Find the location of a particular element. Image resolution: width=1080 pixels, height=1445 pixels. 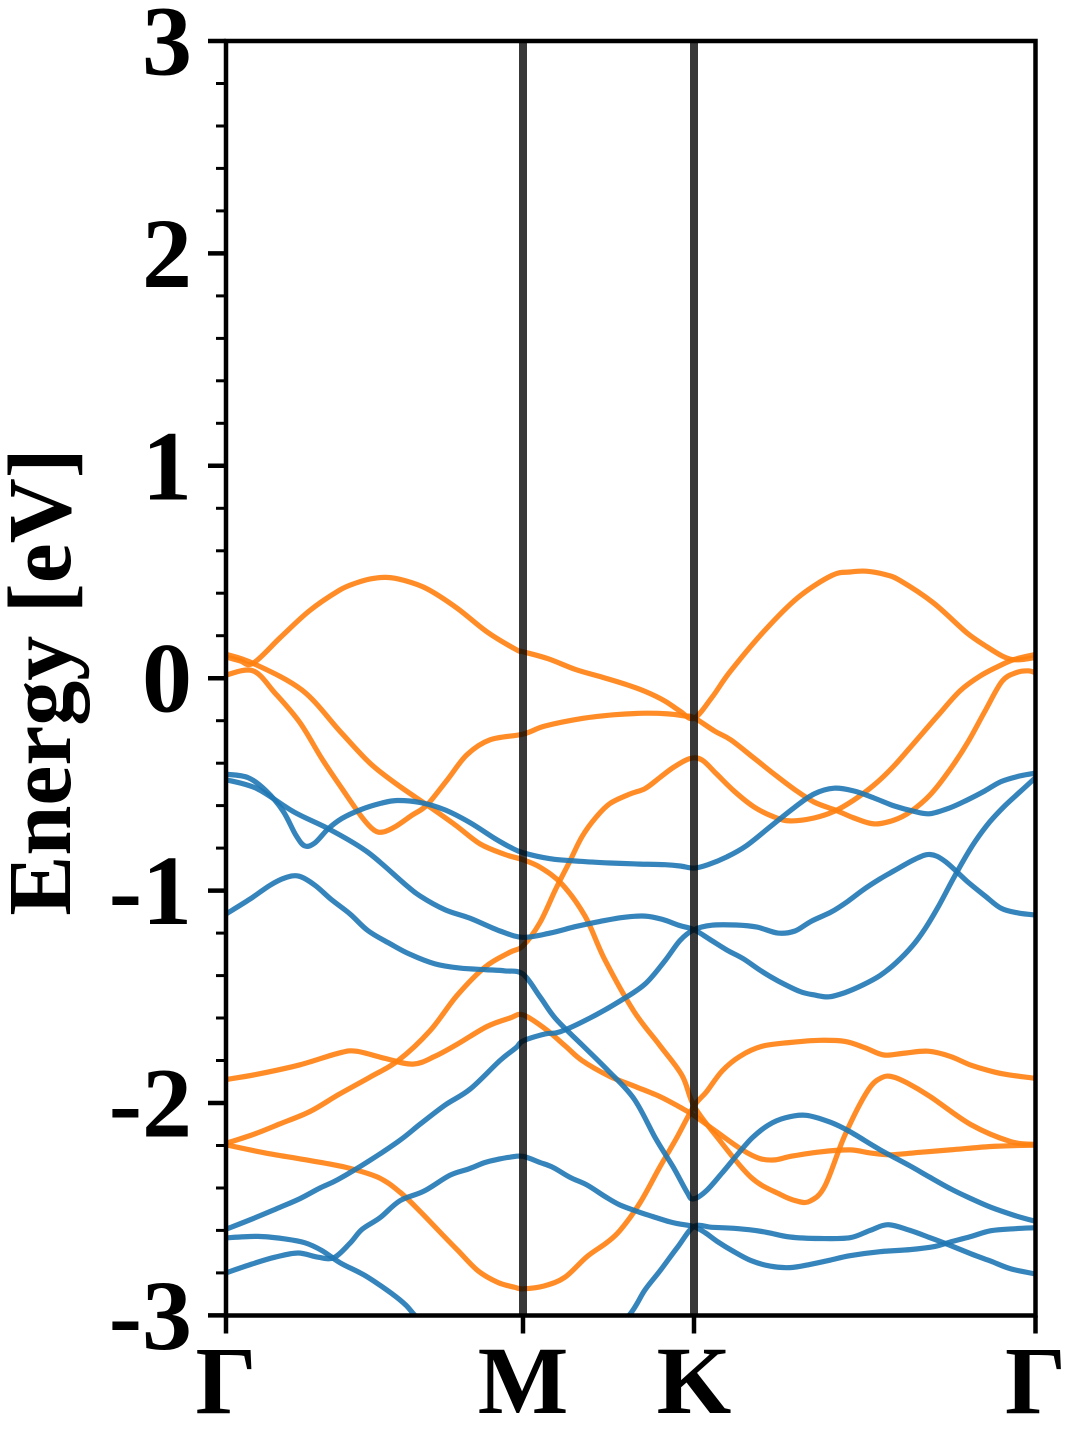

svg-text: -2 is located at coordinates (150, 1103).